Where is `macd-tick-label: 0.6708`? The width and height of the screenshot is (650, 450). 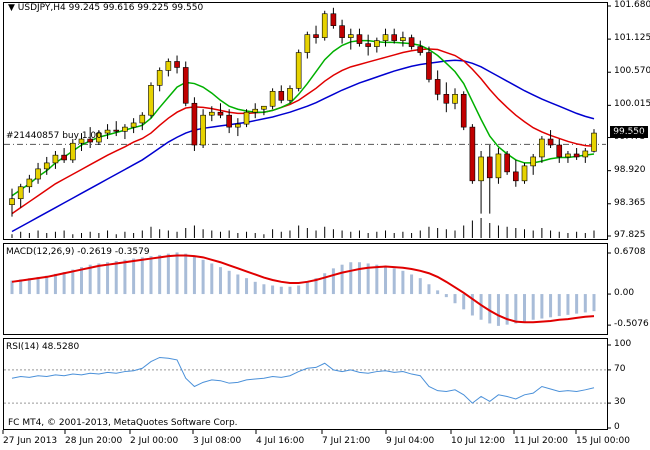
macd-tick-label: 0.6708 is located at coordinates (630, 252).